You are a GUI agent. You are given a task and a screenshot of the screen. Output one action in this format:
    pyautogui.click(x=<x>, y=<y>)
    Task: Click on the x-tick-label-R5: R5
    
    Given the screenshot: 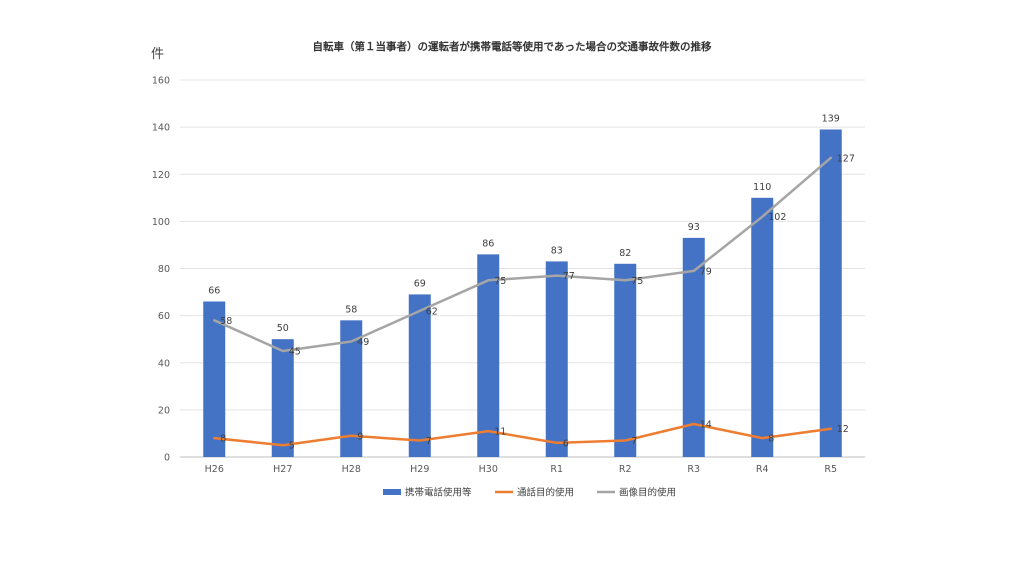 What is the action you would take?
    pyautogui.click(x=830, y=469)
    